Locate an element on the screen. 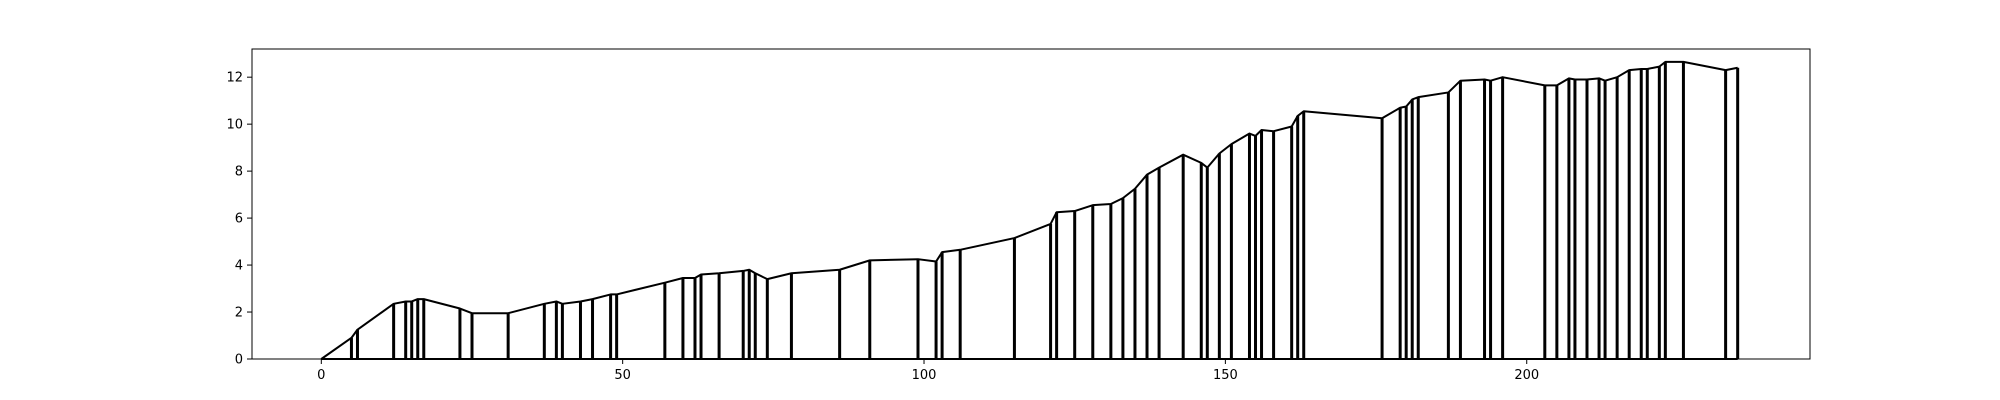 The image size is (2000, 400). x-tick-label: 200 is located at coordinates (1526, 375).